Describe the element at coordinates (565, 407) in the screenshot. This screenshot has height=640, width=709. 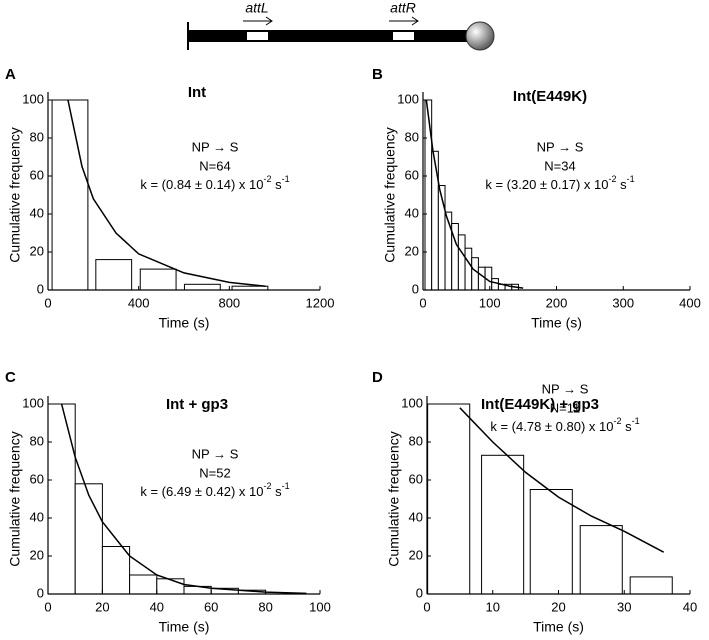
I see `annotation: N=11` at that location.